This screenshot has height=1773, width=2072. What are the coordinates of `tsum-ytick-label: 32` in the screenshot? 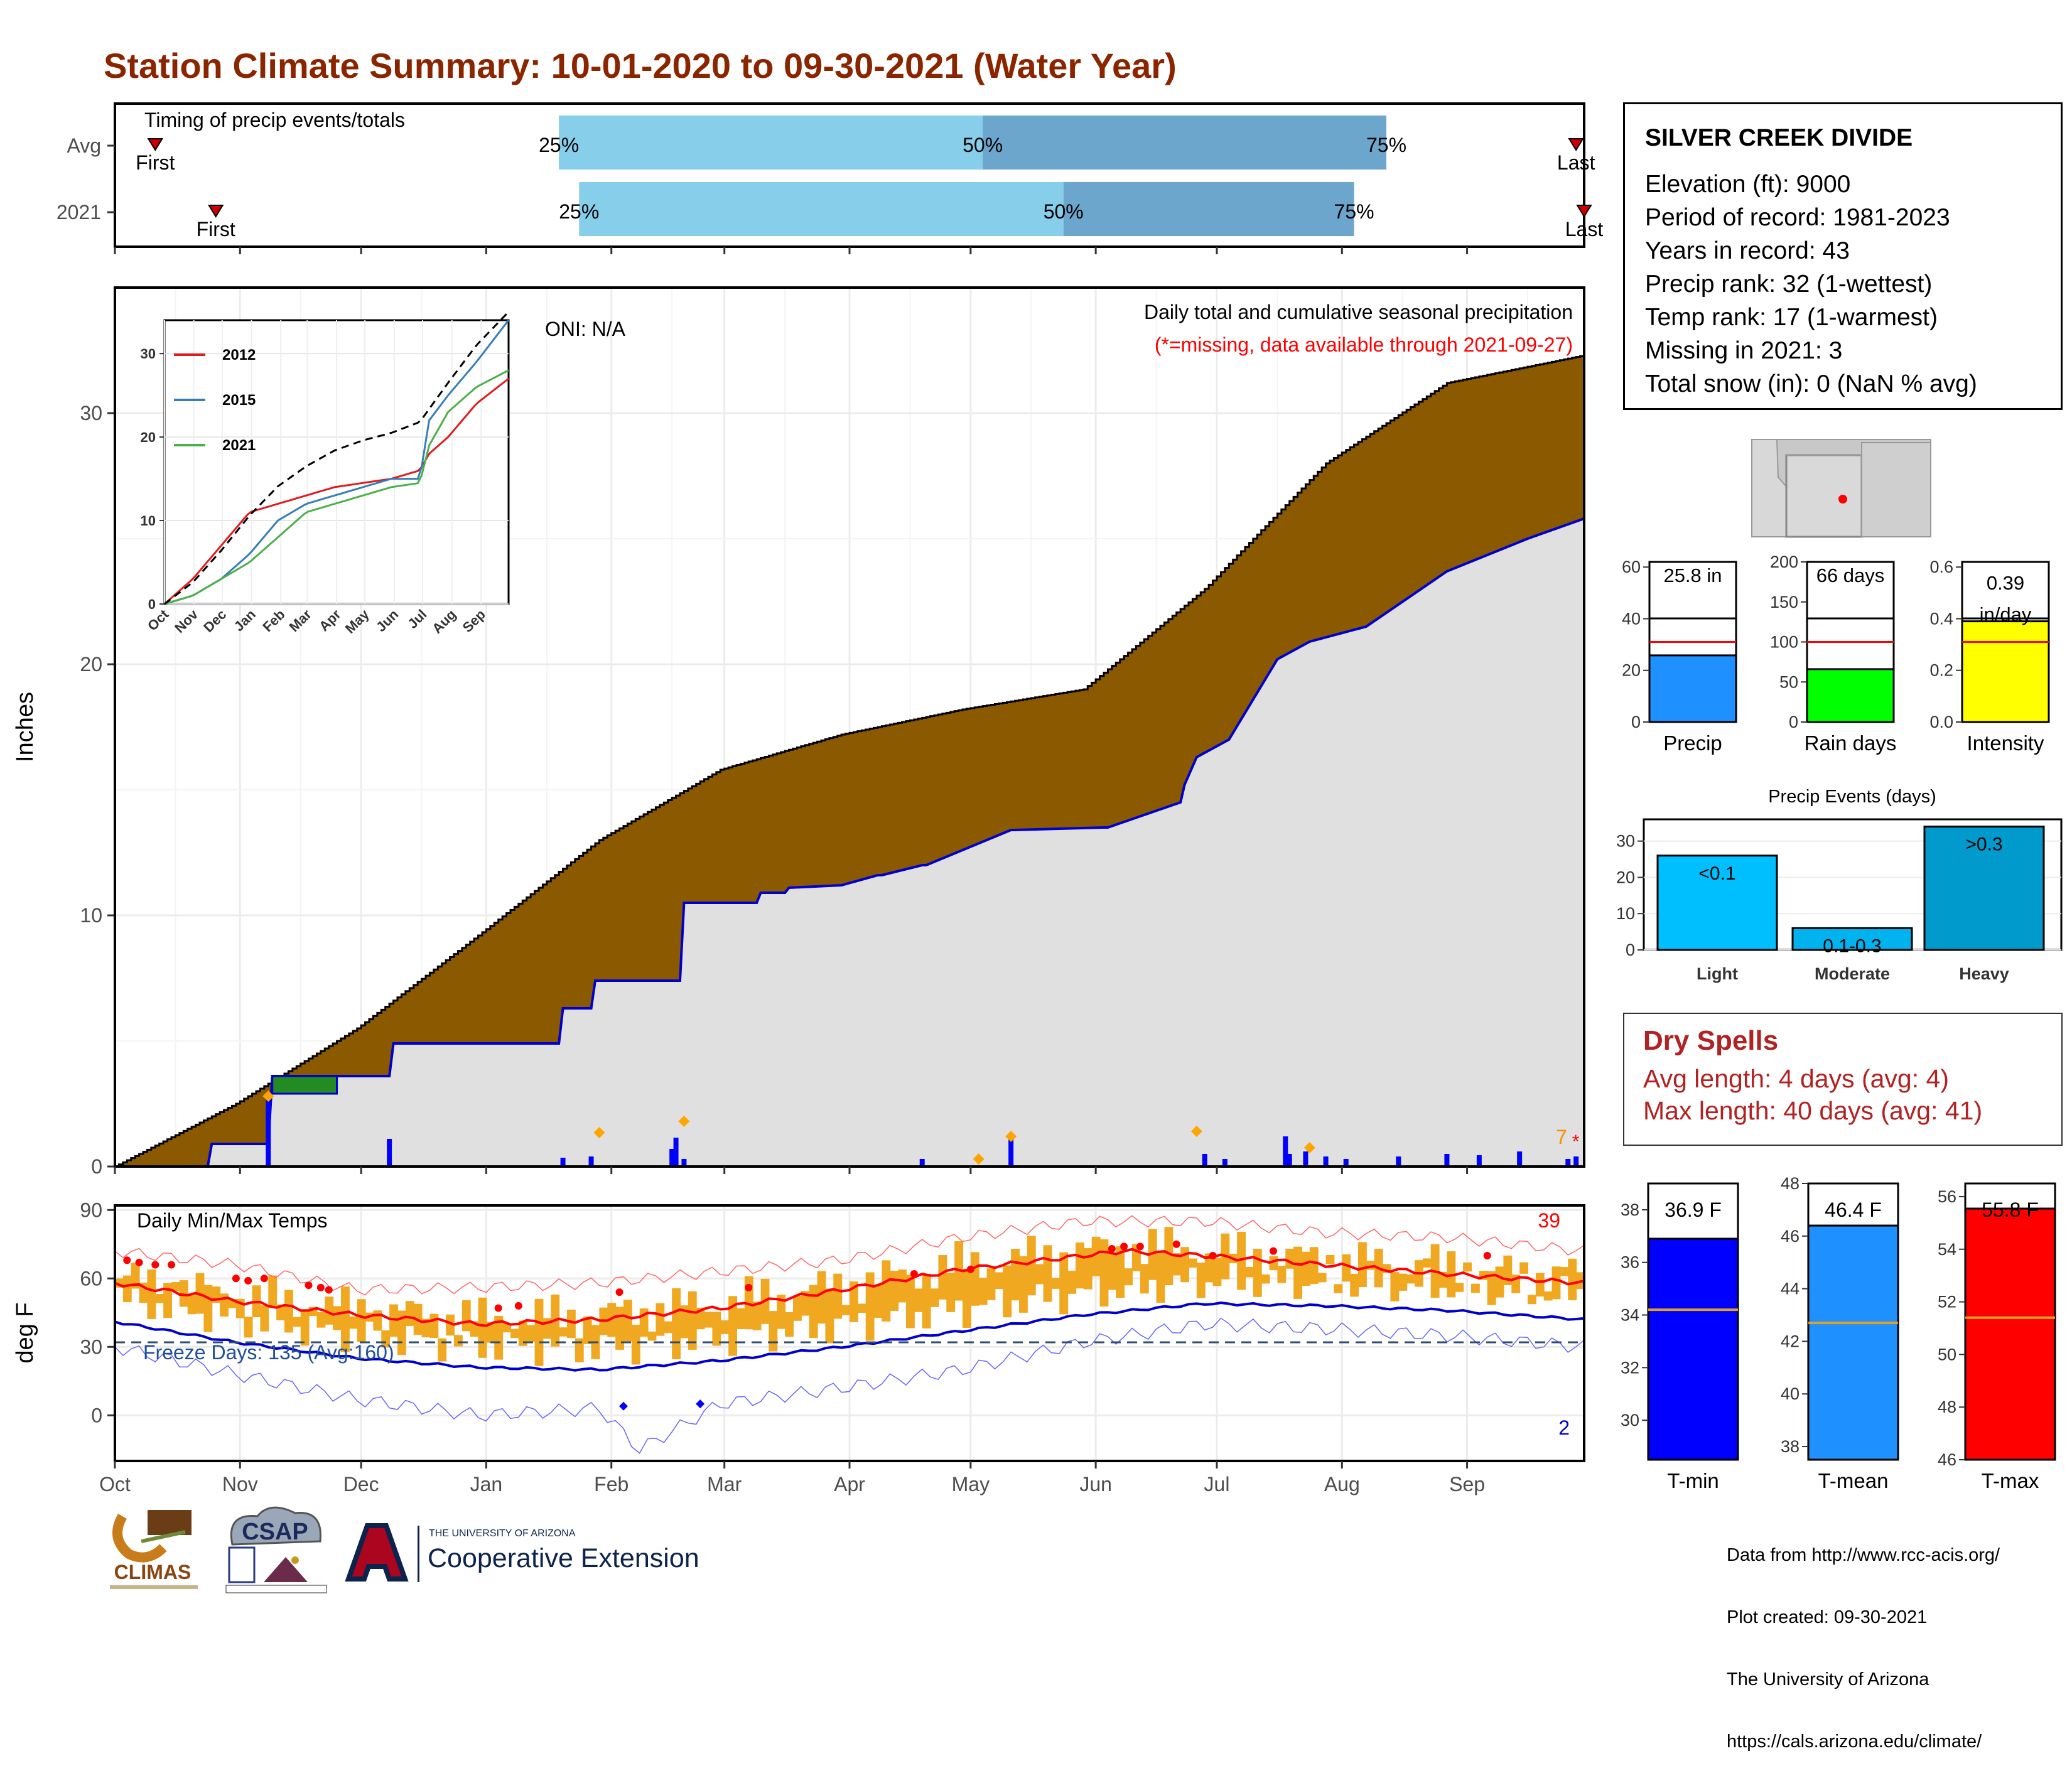 It's located at (1630, 1368).